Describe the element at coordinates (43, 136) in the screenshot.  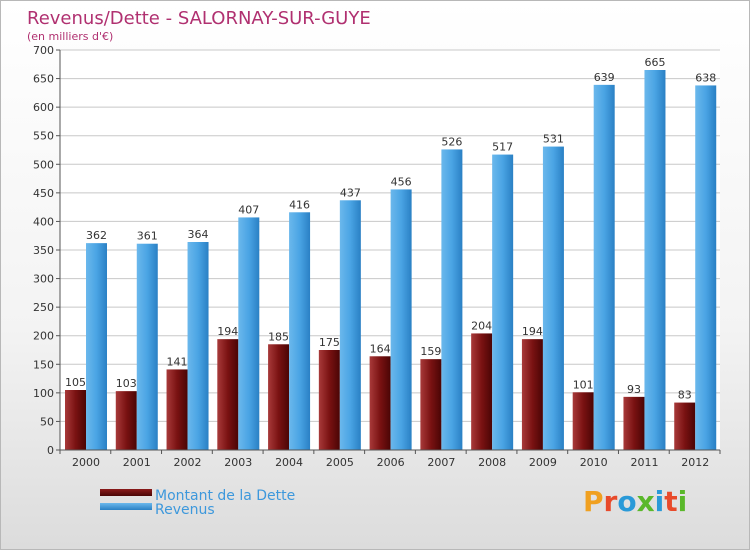
I see `y-tick-label: 550` at that location.